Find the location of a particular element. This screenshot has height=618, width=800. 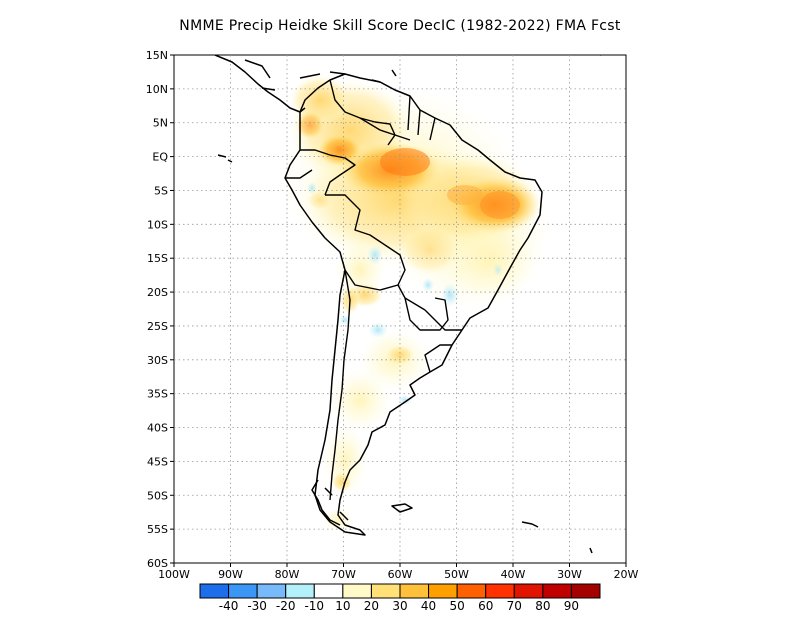

colorbar-label: -40 is located at coordinates (229, 606).